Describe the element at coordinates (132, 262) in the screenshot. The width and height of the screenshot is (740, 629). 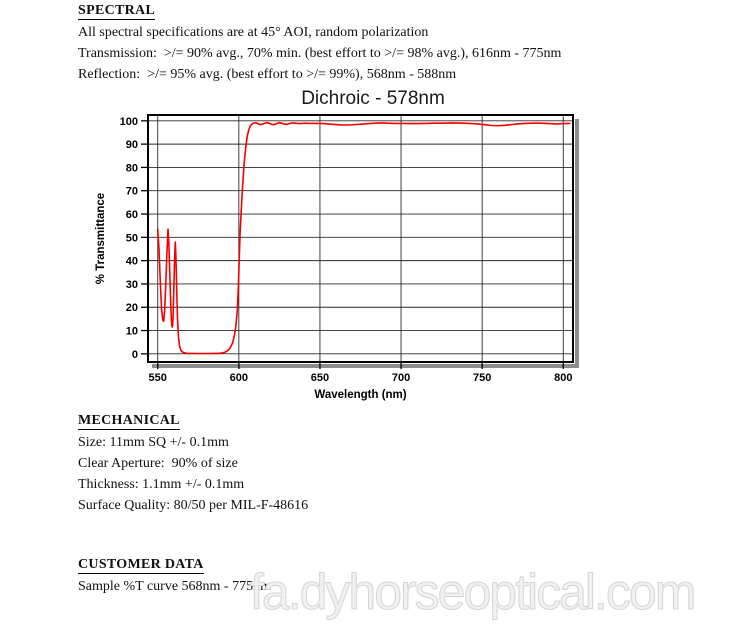
I see `svg-text: 40` at that location.